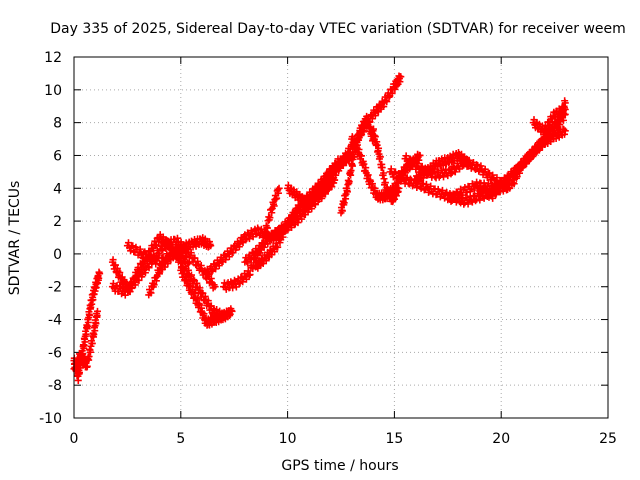 This screenshot has width=640, height=480. I want to click on y-tick-label: 12, so click(53, 58).